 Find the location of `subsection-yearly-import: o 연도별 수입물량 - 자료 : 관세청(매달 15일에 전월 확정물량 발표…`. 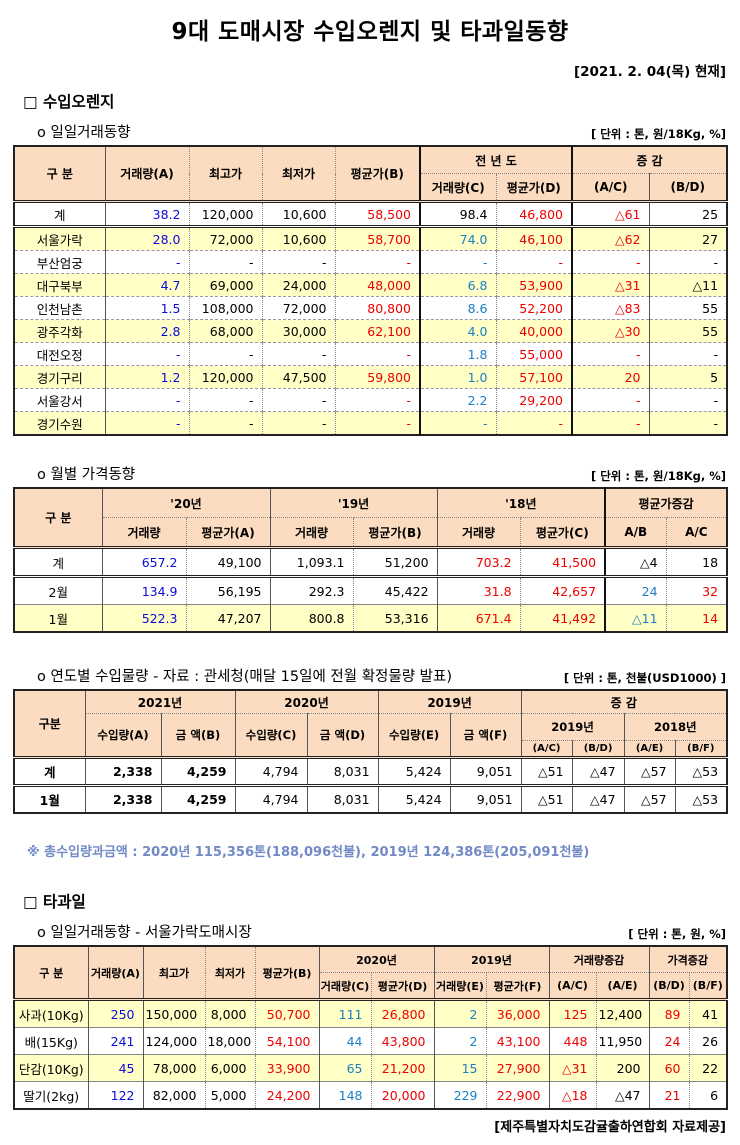

subsection-yearly-import: o 연도별 수입물량 - 자료 : 관세청(매달 15일에 전월 확정물량 발표… is located at coordinates (245, 677).